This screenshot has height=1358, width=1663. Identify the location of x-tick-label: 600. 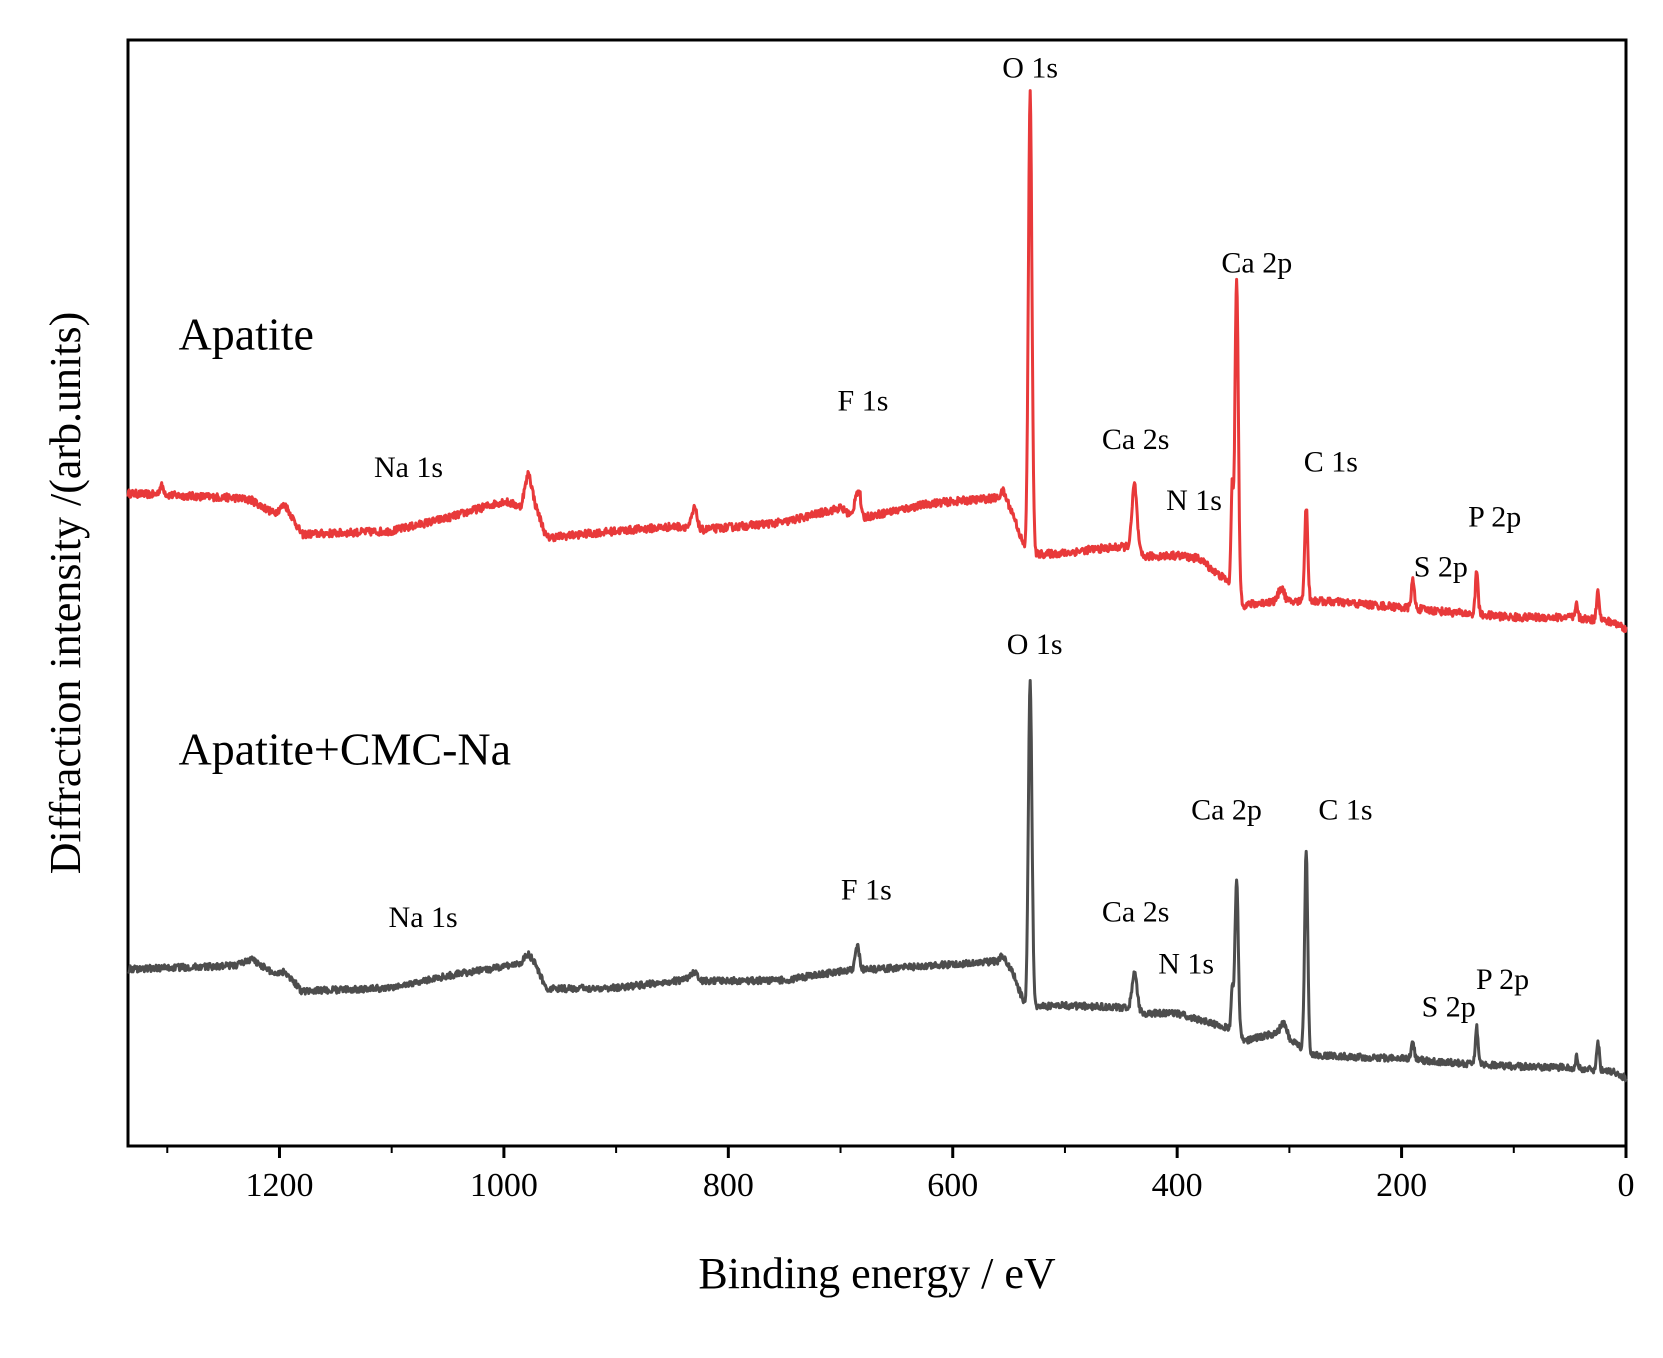
(952, 1185).